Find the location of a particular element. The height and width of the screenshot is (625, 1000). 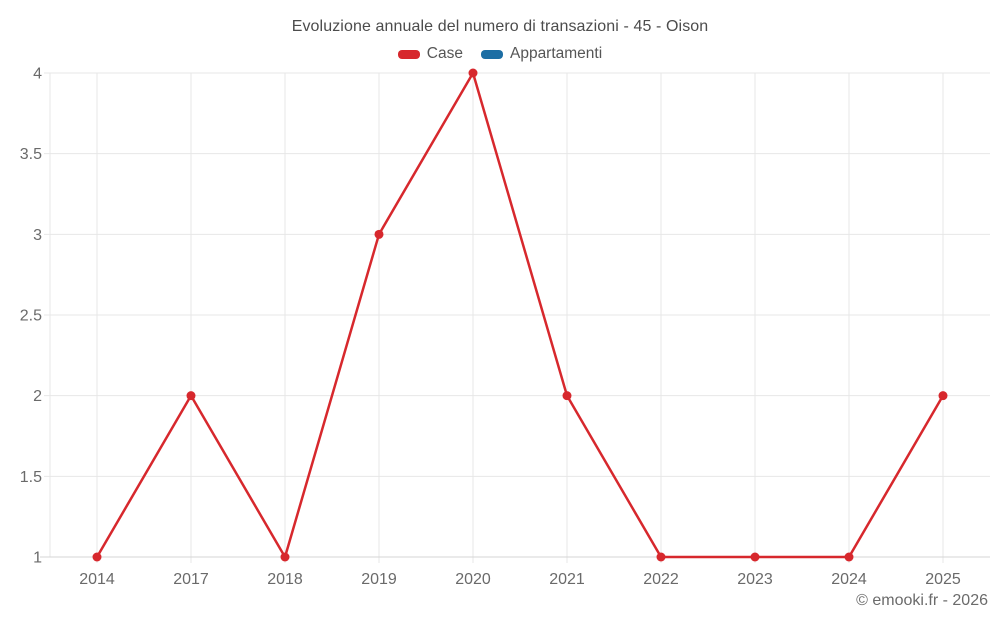

y-axis-tick-label: 2 is located at coordinates (37, 396).